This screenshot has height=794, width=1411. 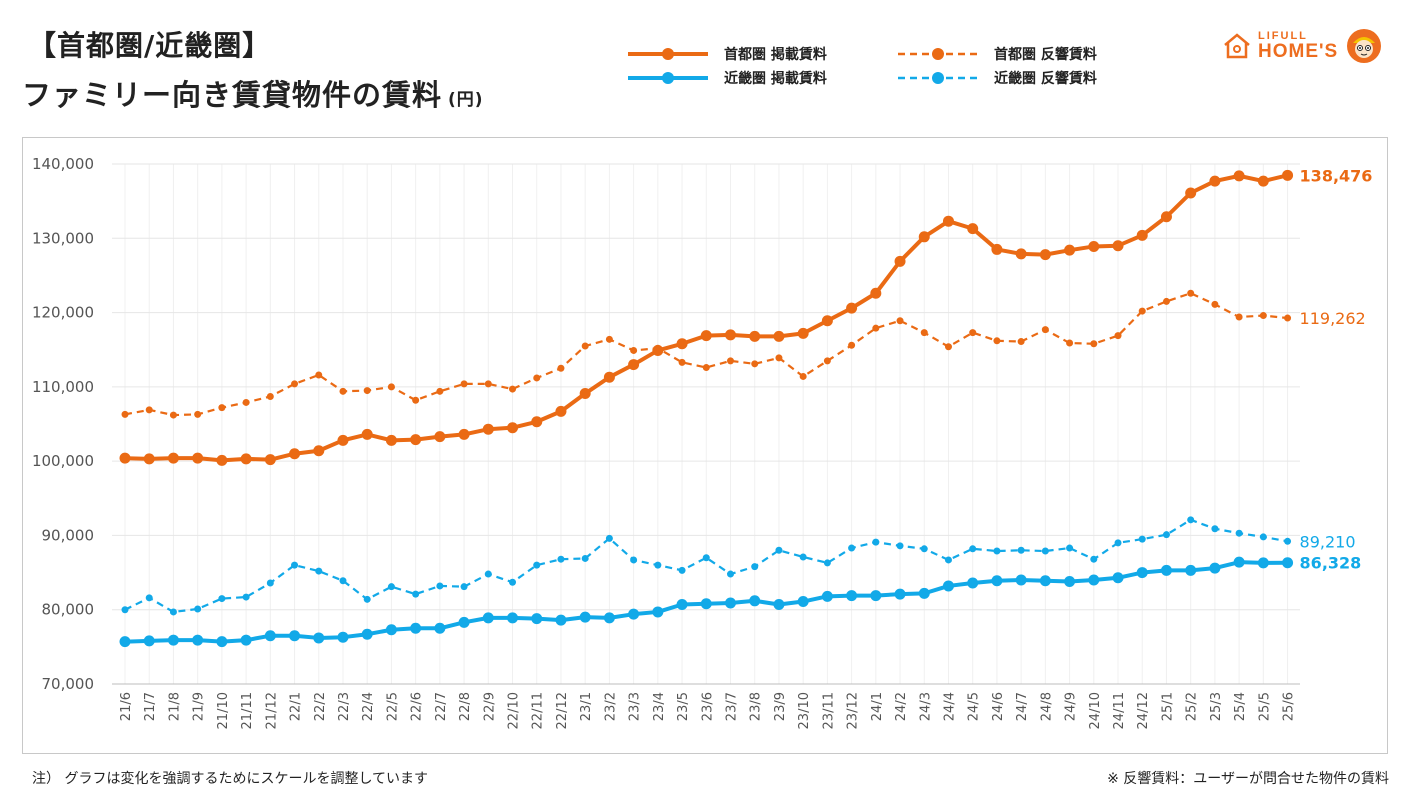 I want to click on y-tick-label: 120,000, so click(x=63, y=313).